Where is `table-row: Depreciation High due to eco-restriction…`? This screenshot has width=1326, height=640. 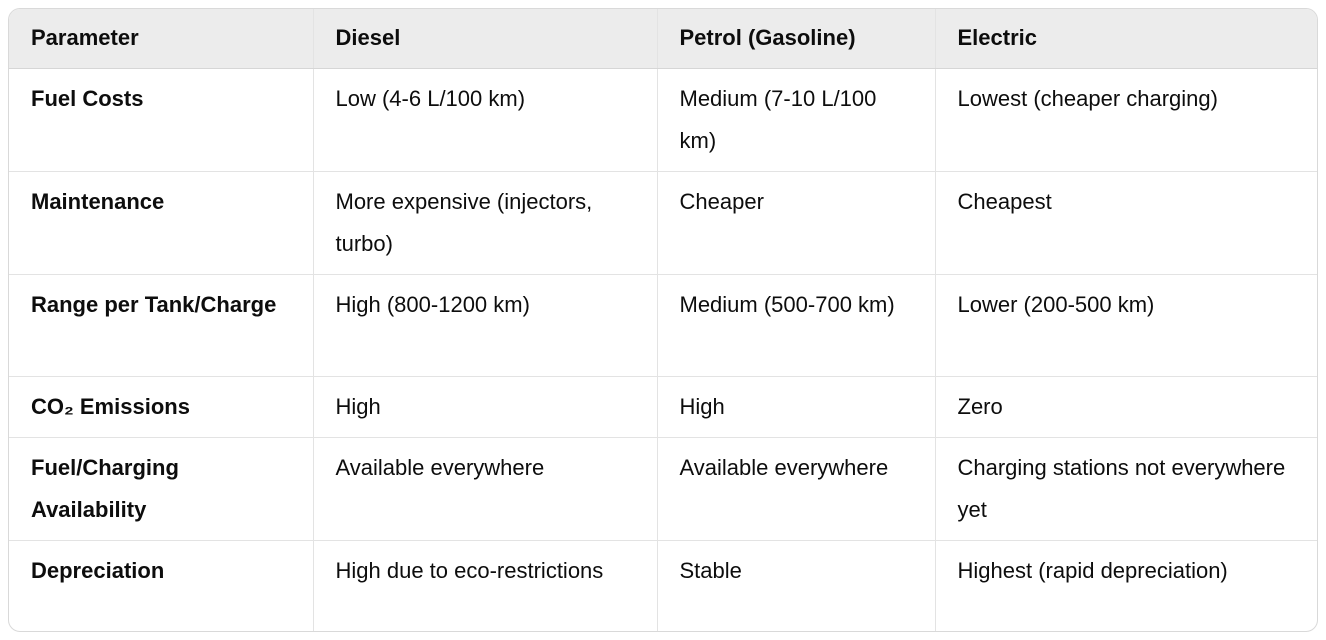
table-row: Depreciation High due to eco-restriction… is located at coordinates (663, 585).